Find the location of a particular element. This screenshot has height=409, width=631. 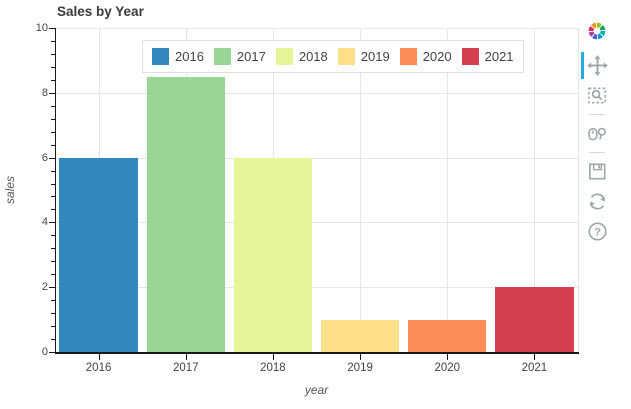

y-axis-title: sales is located at coordinates (10, 190).